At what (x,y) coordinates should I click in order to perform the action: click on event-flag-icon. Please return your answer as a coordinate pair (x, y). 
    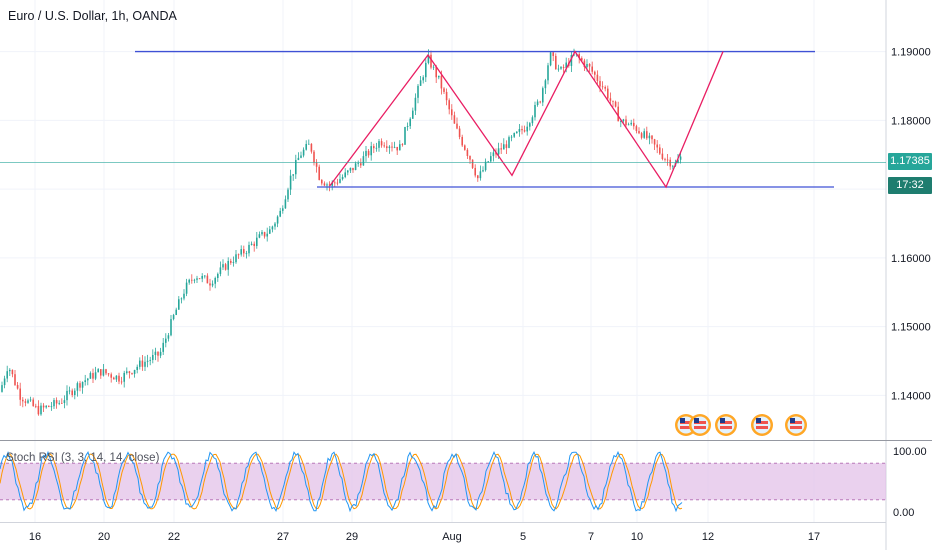
    Looking at the image, I should click on (796, 425).